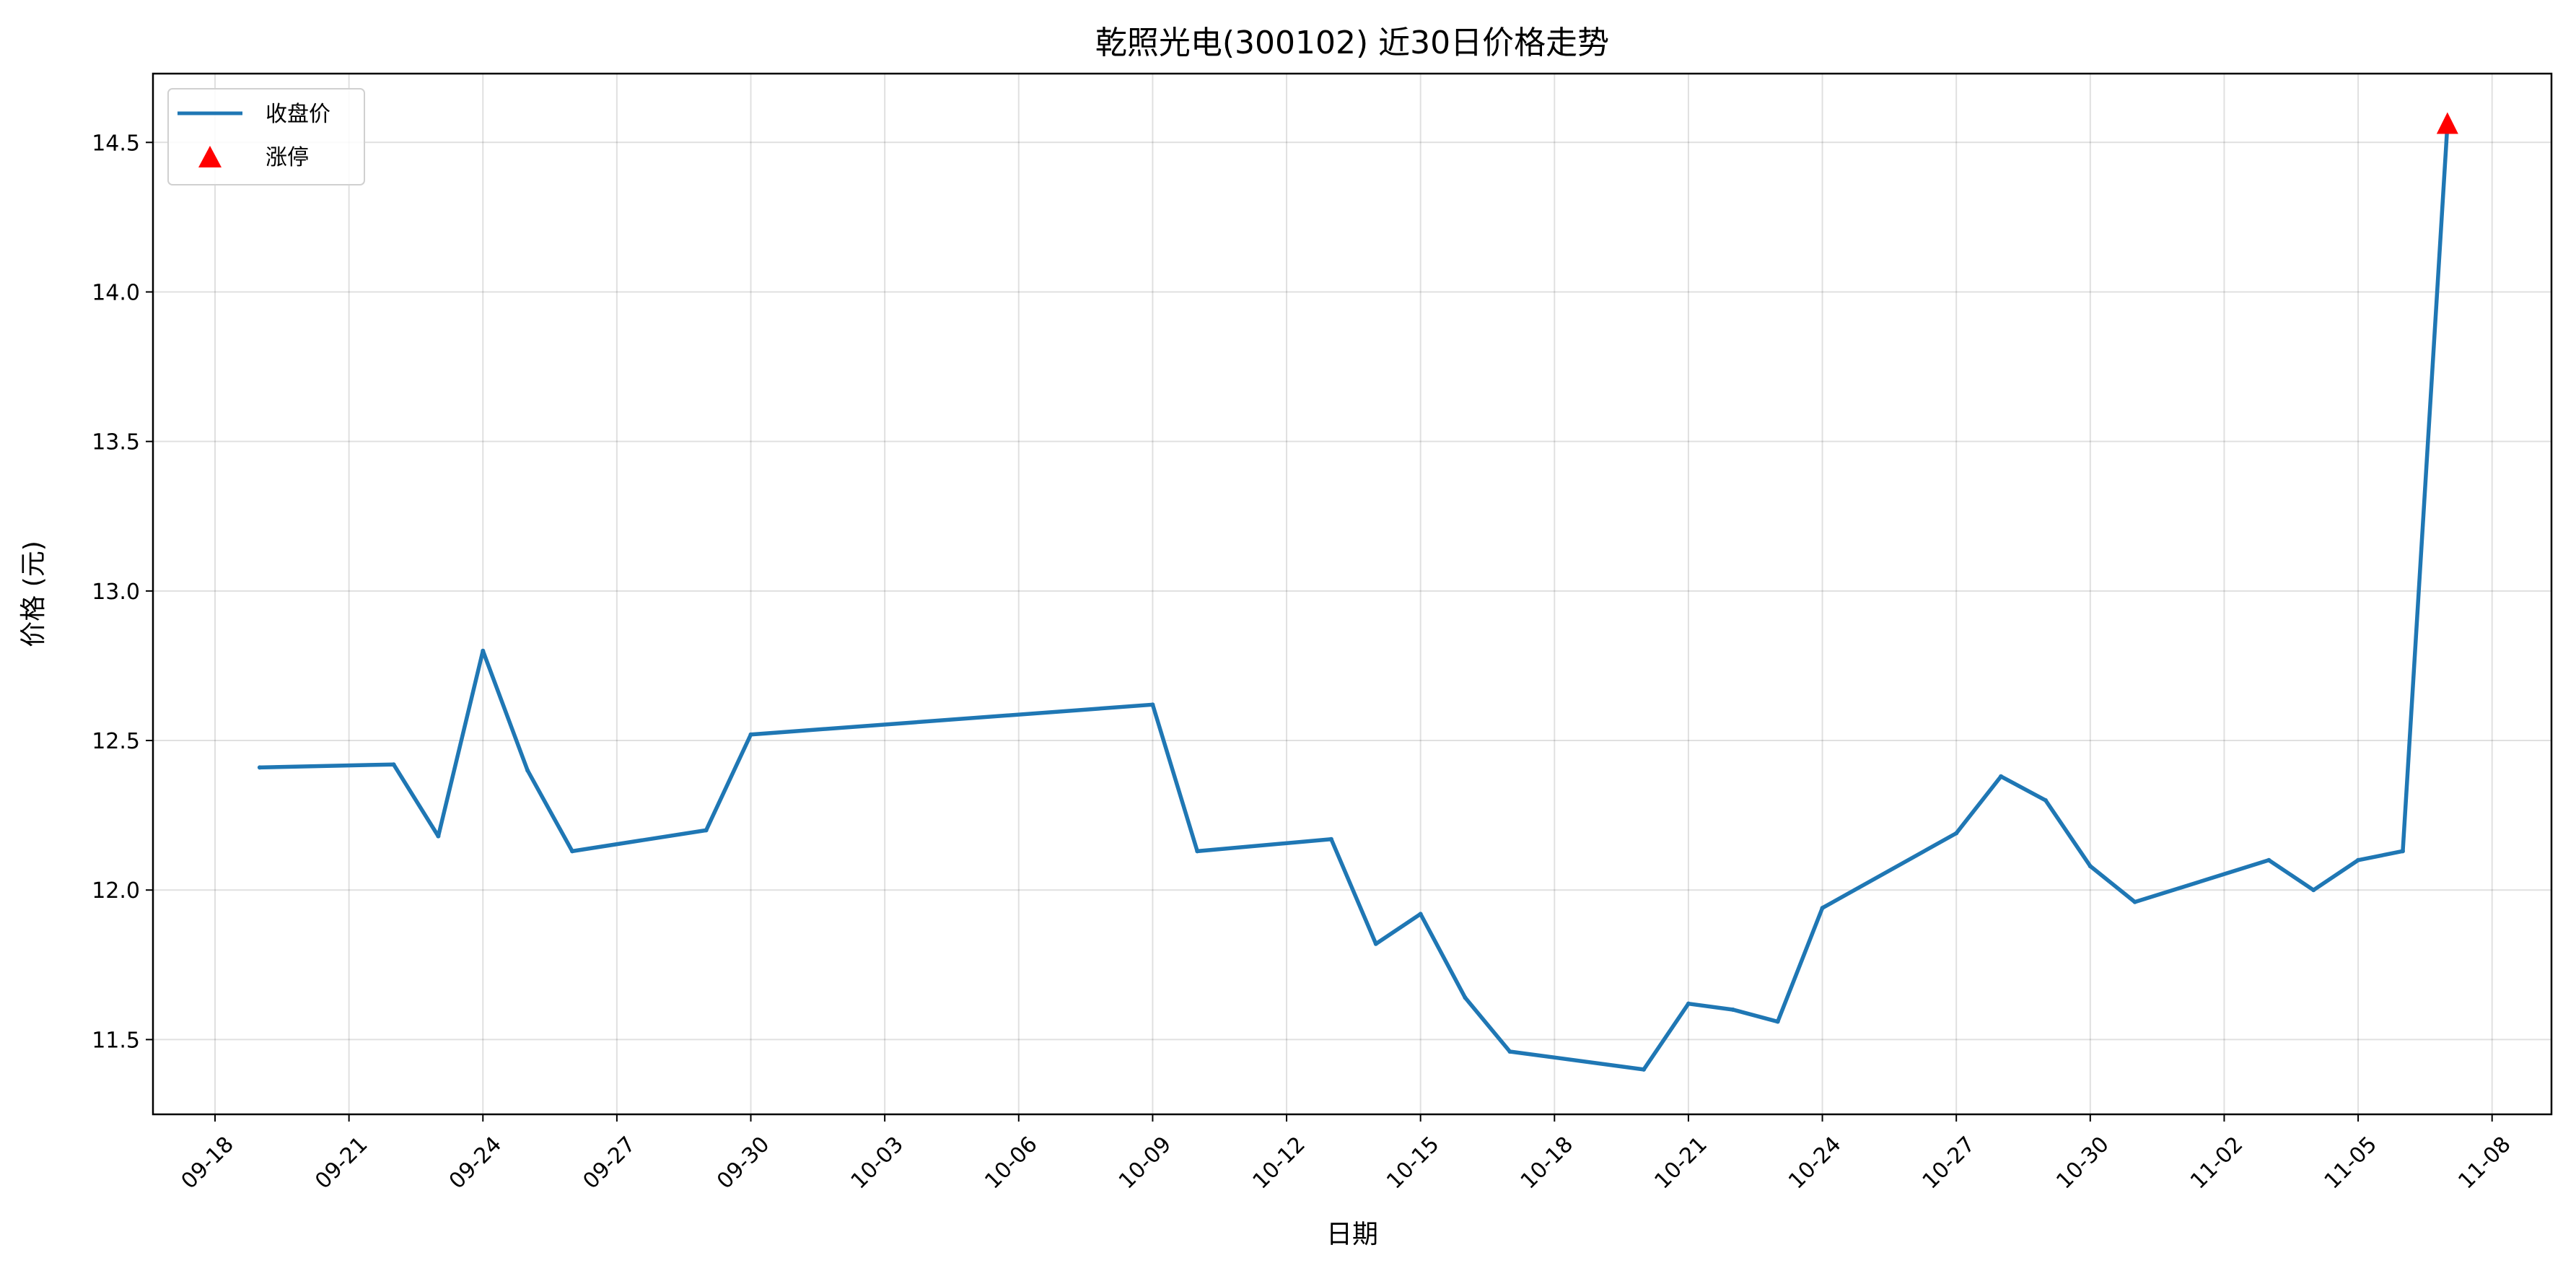 The width and height of the screenshot is (2576, 1276). What do you see at coordinates (266, 136) in the screenshot?
I see `legend: 收盘价 涨停` at bounding box center [266, 136].